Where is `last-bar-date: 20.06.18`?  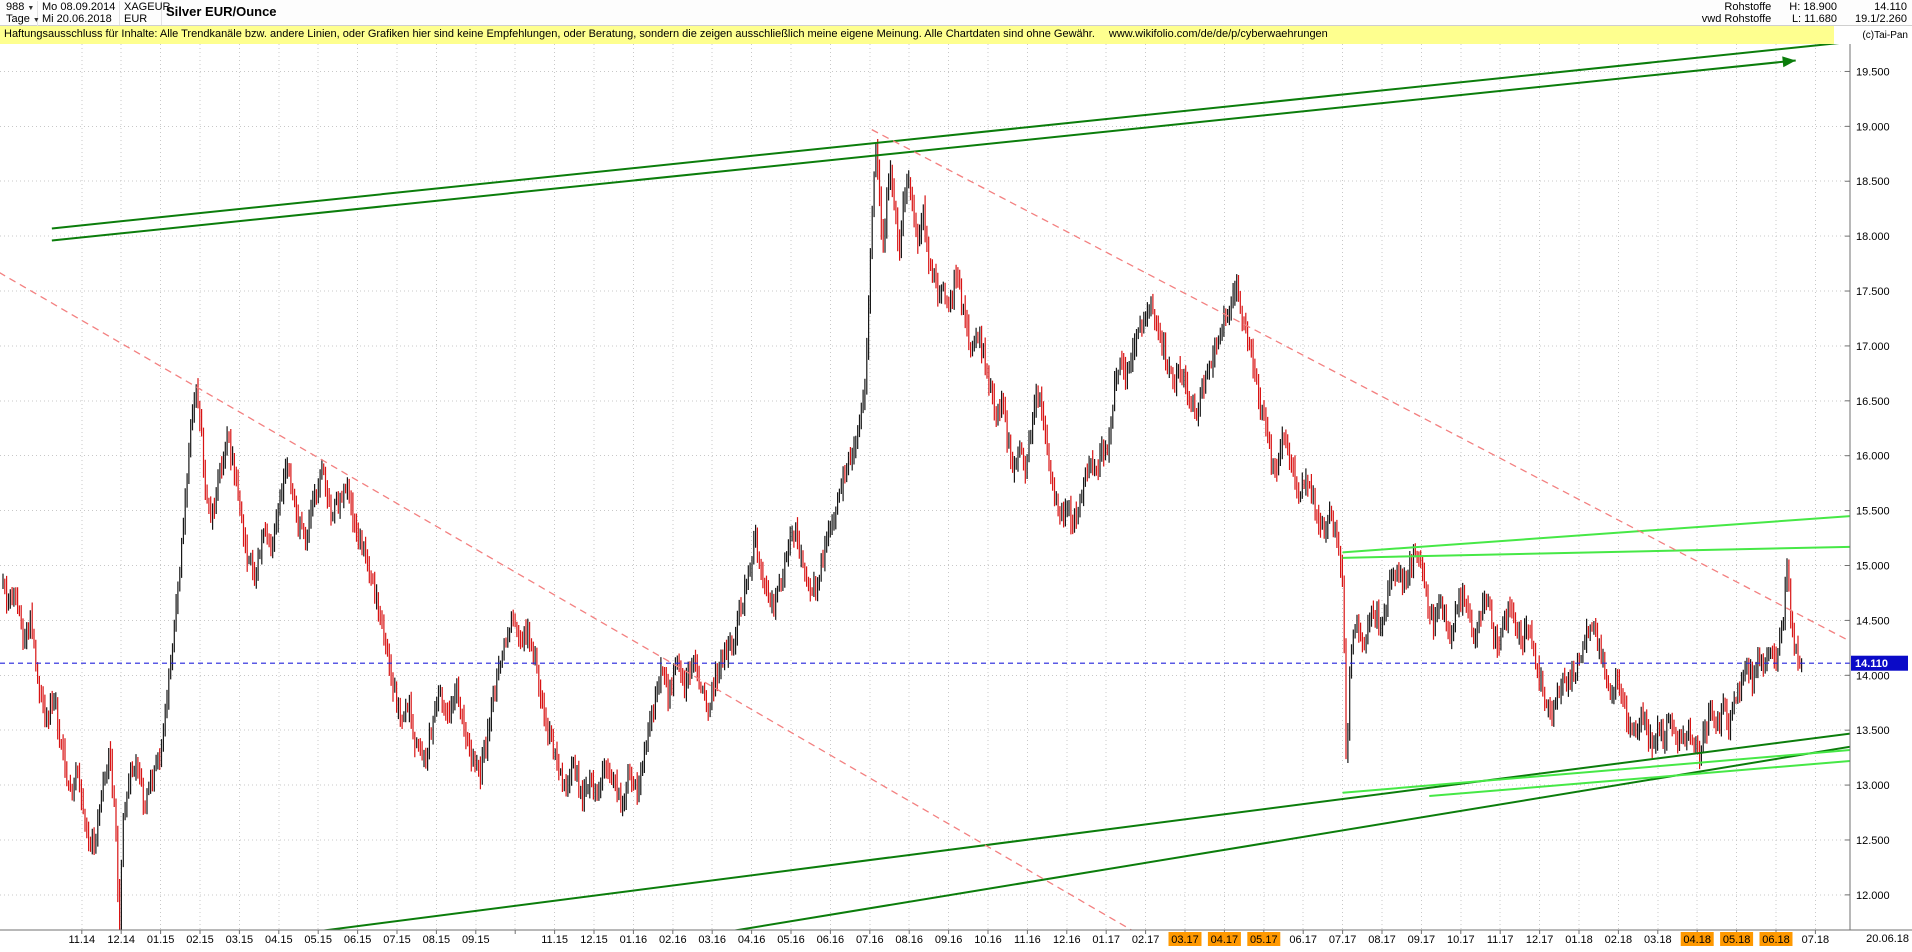 last-bar-date: 20.06.18 is located at coordinates (1887, 939).